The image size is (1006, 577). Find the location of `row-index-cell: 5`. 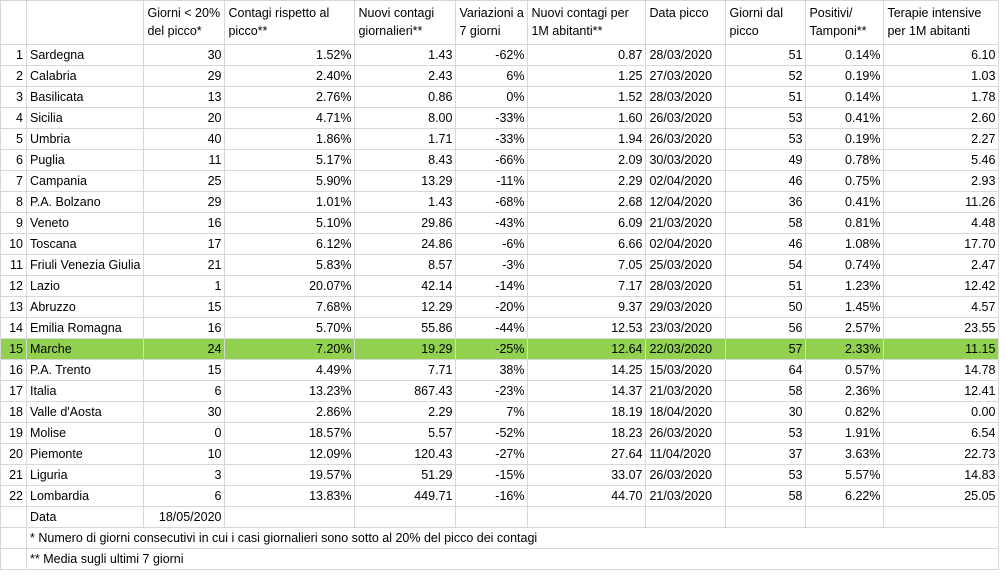

row-index-cell: 5 is located at coordinates (13, 139).